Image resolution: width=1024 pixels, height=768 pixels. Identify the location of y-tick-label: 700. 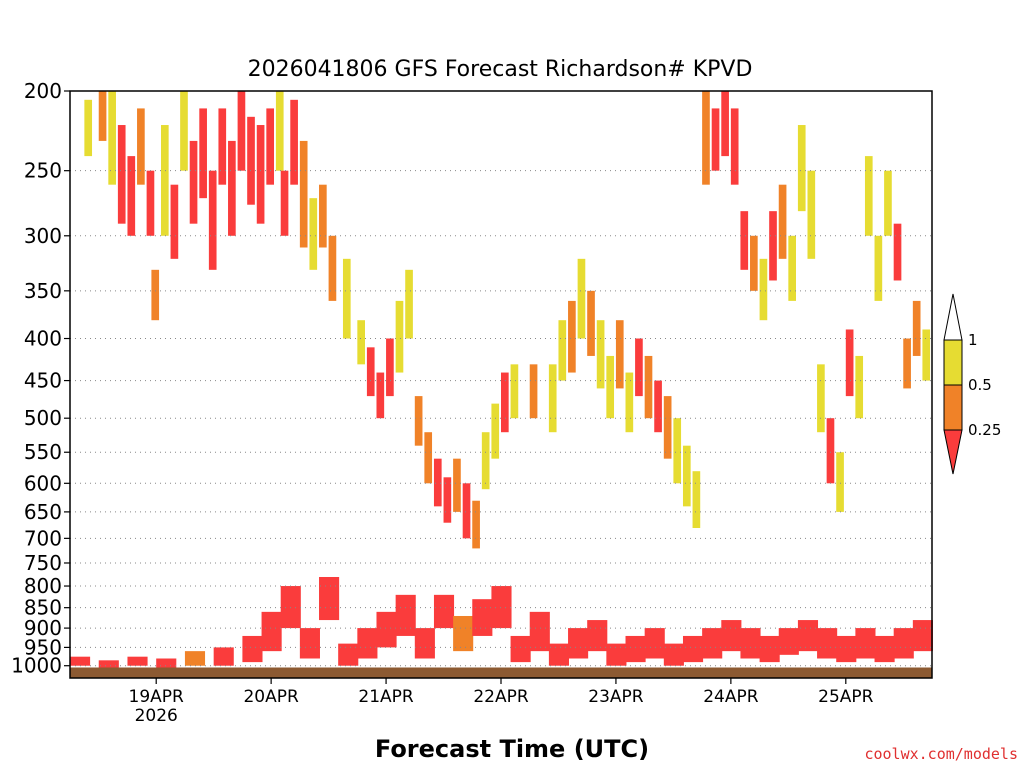
(43, 538).